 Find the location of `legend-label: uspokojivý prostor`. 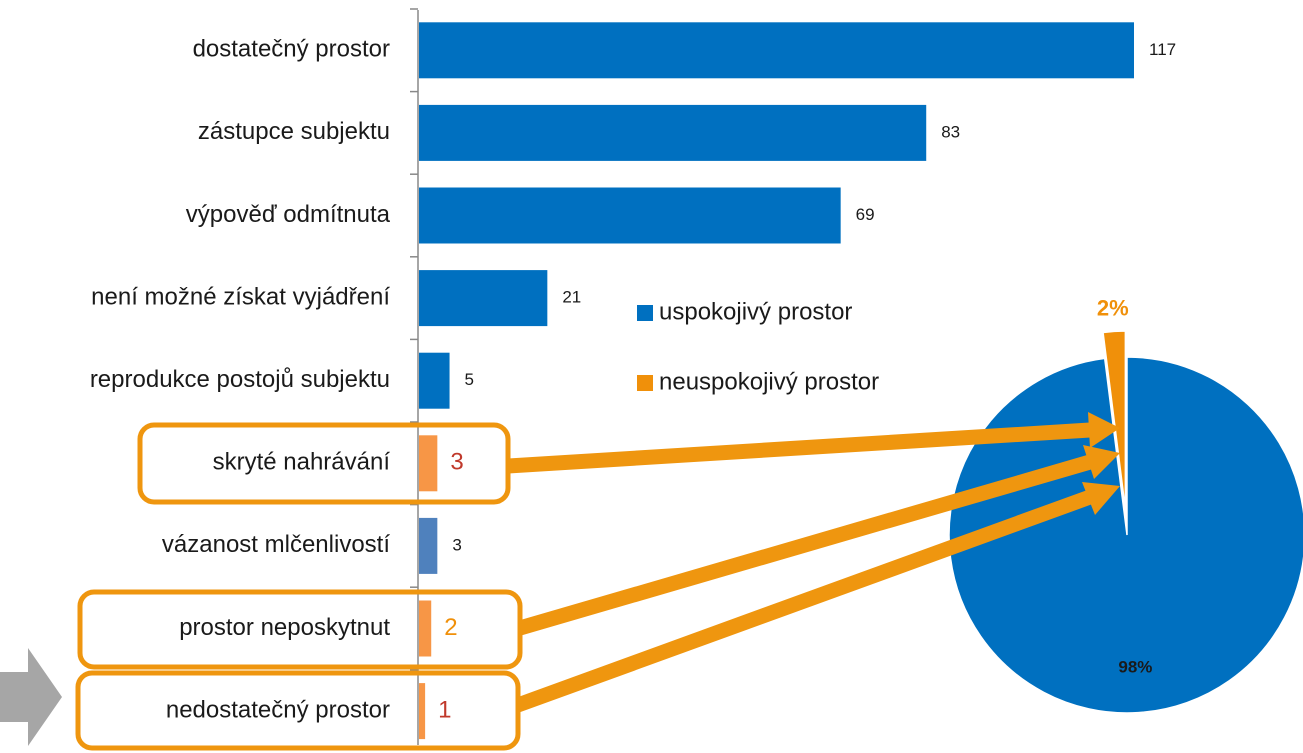

legend-label: uspokojivý prostor is located at coordinates (755, 311).